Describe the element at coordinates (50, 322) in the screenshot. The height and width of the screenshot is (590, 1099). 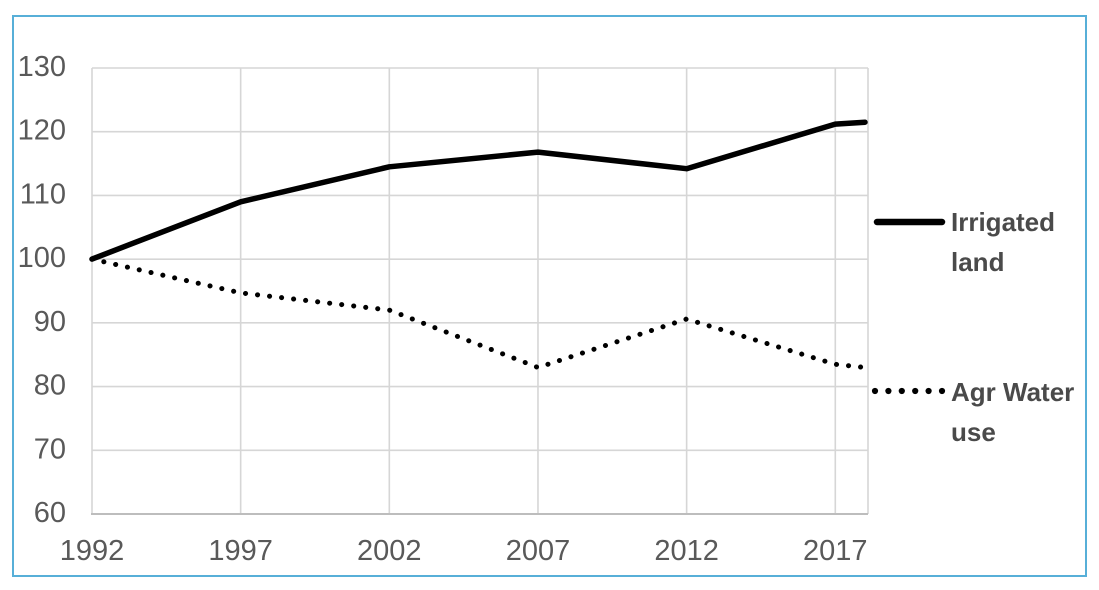
I see `y-axis-tick-label: 90` at that location.